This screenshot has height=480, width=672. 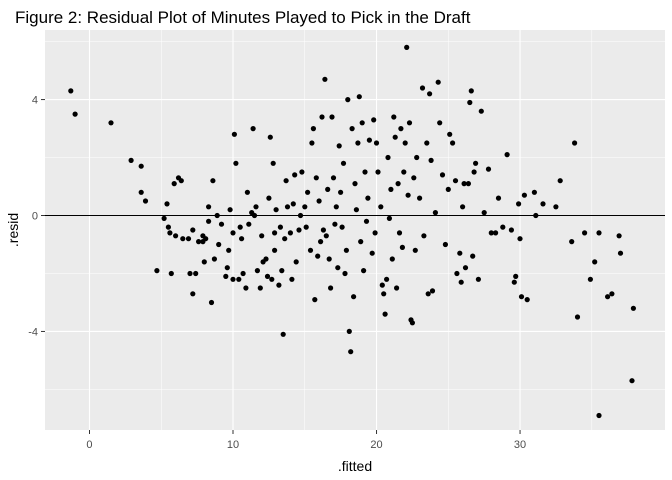 What do you see at coordinates (36, 216) in the screenshot?
I see `y-axis-ticks: -4 0 4` at bounding box center [36, 216].